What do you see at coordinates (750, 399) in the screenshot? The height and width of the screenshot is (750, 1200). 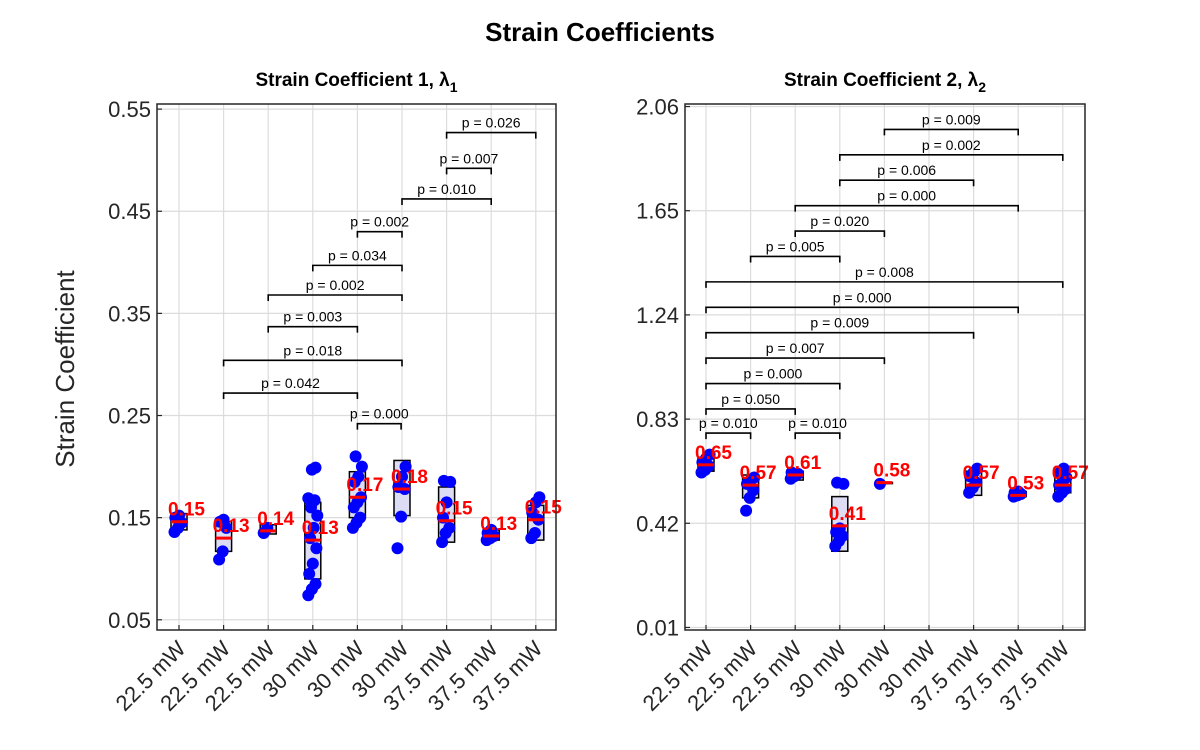 I see `p-value-label: p = 0.050` at bounding box center [750, 399].